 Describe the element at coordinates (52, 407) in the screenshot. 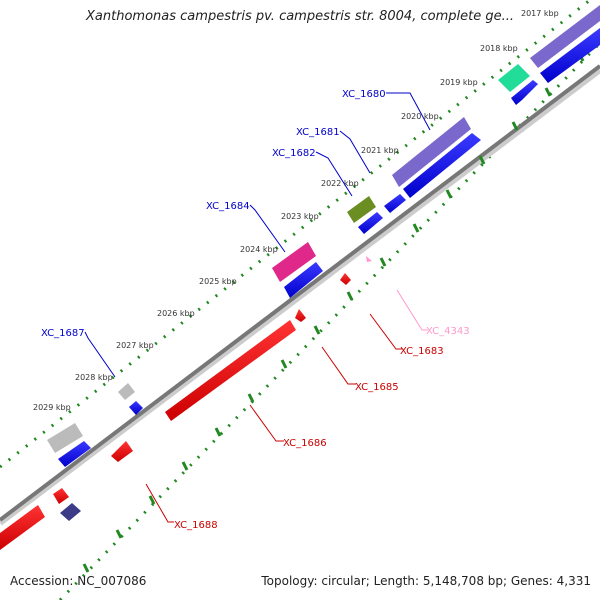

I see `tick-label: 2029 kbp` at that location.